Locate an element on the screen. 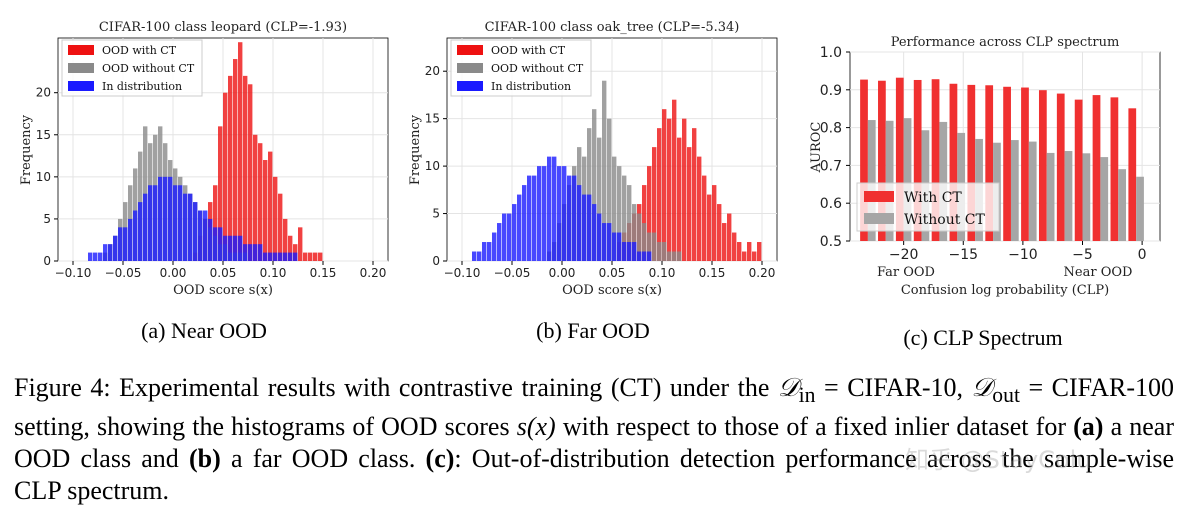  panel-b-xlabel: OOD score s(x) is located at coordinates (612, 290).